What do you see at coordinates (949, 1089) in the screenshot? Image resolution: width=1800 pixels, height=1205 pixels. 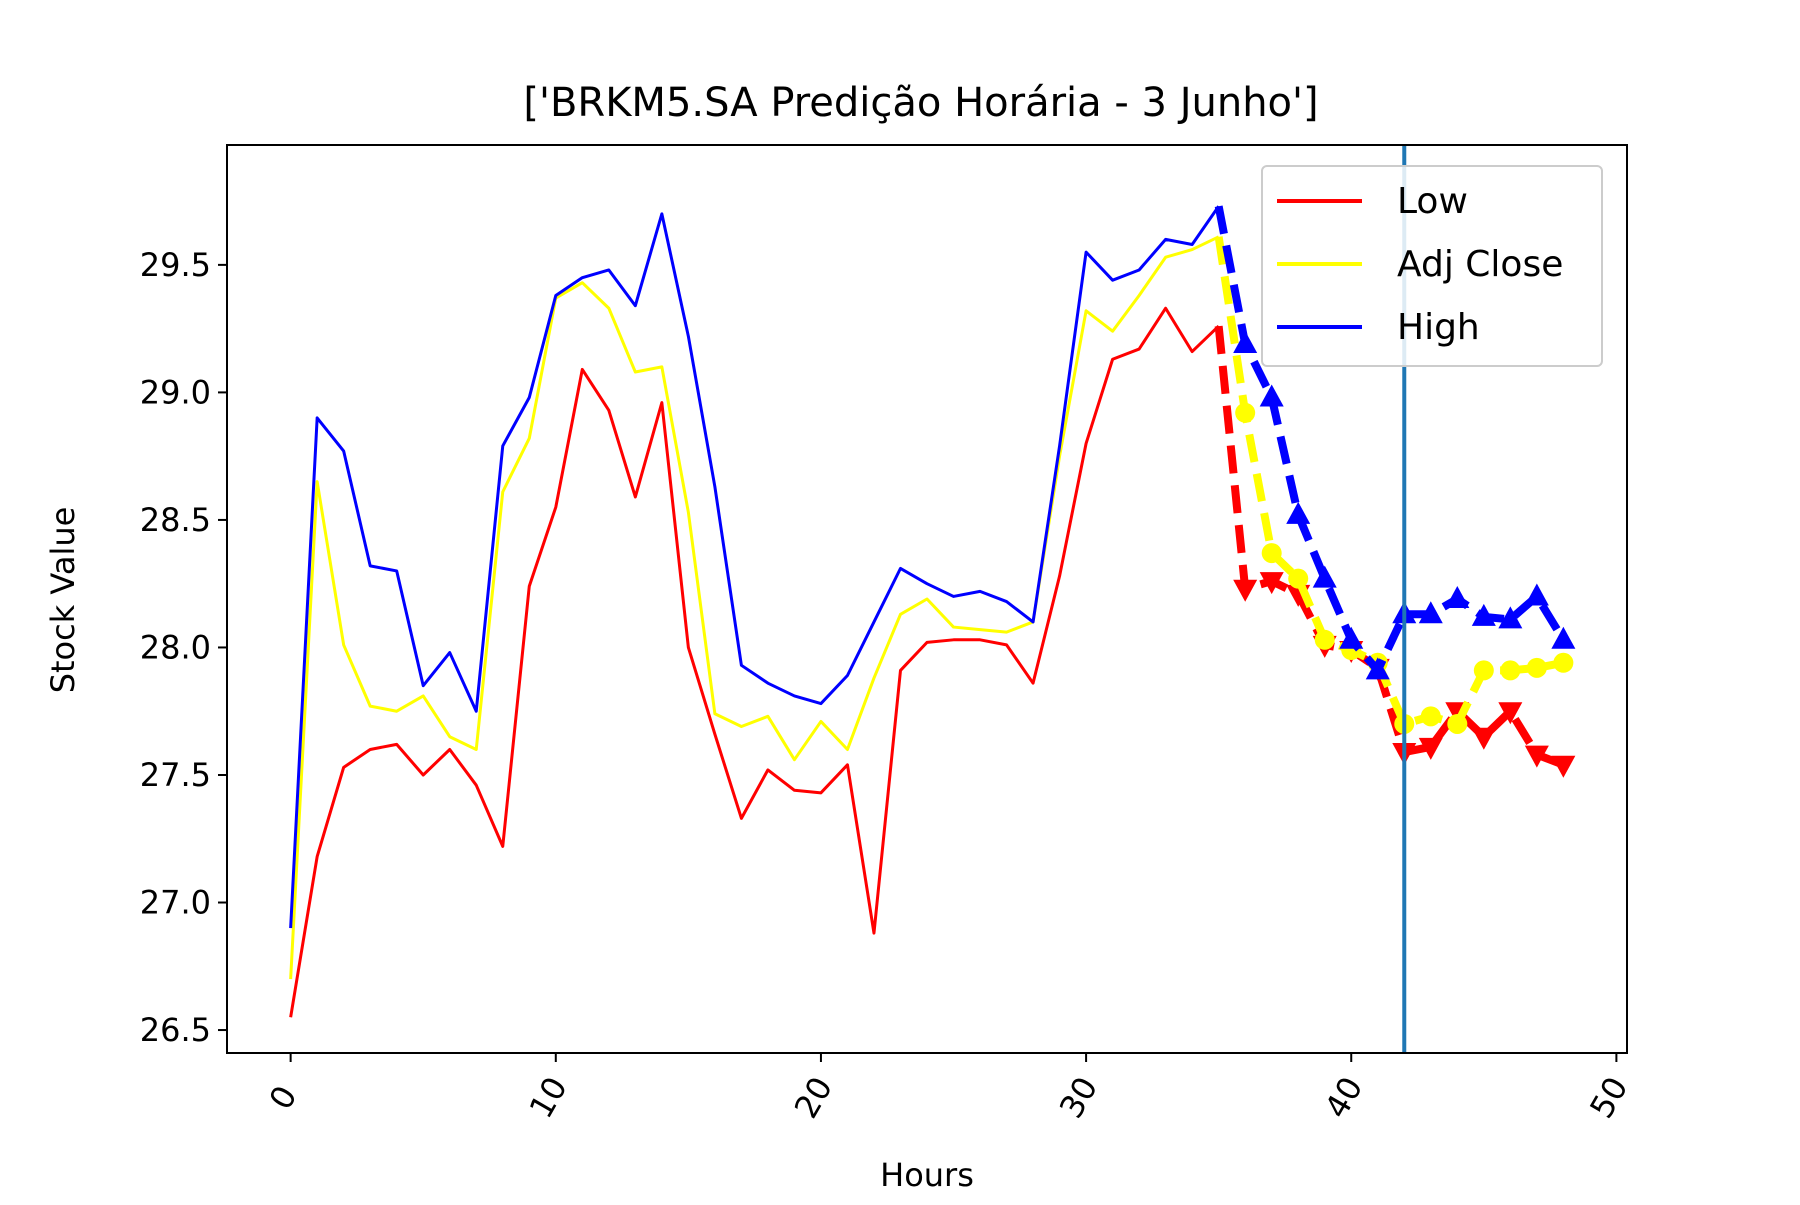 I see `x-axis: 0 10 20 30 40 50` at bounding box center [949, 1089].